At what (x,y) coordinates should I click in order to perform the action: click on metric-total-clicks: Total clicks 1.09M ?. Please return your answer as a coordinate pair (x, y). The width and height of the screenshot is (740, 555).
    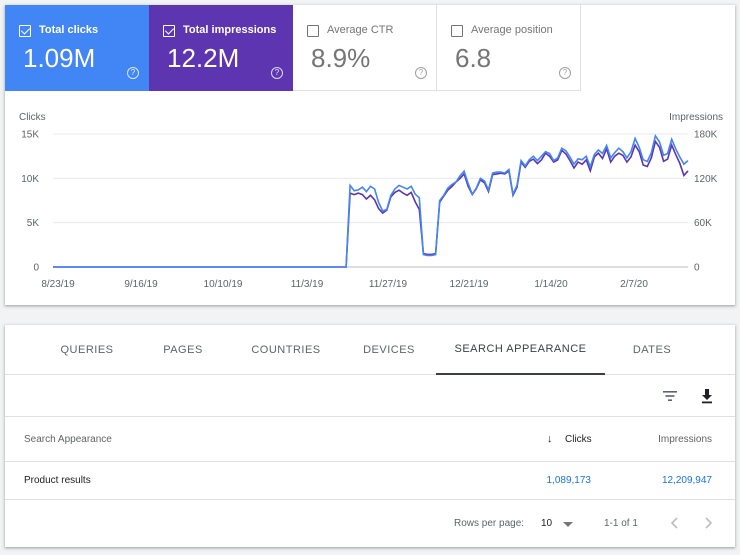
    Looking at the image, I should click on (77, 48).